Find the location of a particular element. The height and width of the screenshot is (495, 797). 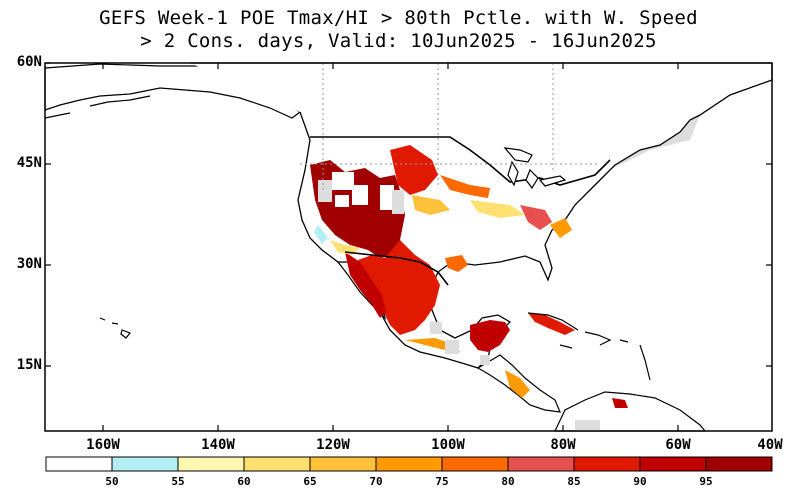

lat-label-15n: 15N is located at coordinates (29, 365).